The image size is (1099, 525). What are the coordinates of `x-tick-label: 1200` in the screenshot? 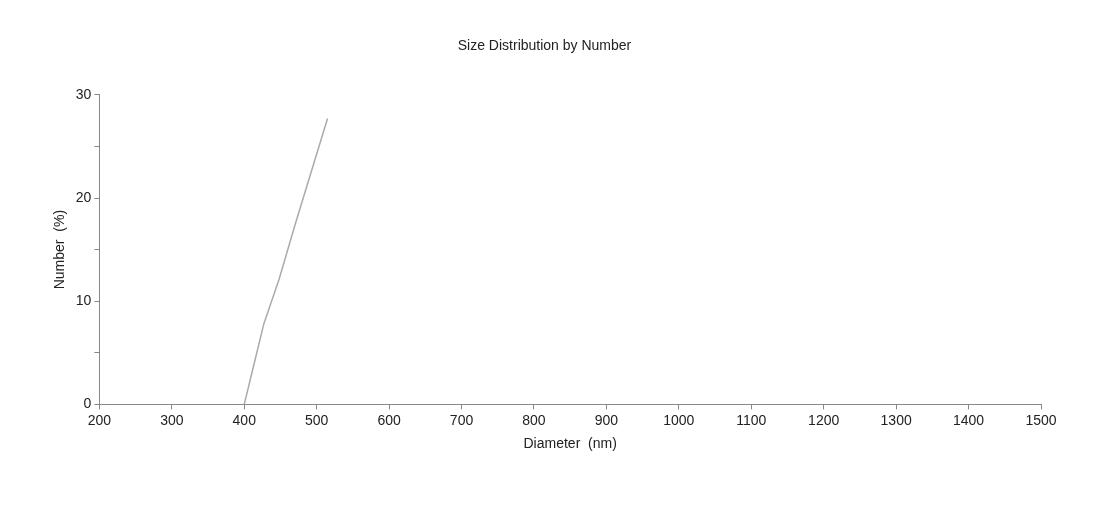 It's located at (824, 419).